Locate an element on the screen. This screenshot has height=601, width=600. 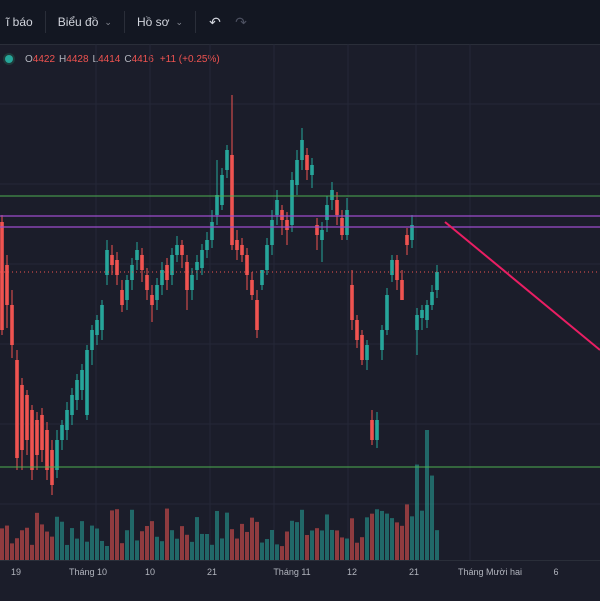
chevron-down-icon: ⌄ is located at coordinates (108, 21).